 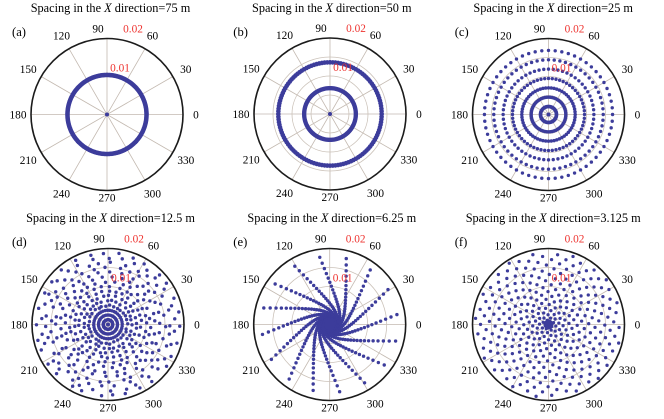 I want to click on angle-tick-label: 240, so click(x=284, y=194).